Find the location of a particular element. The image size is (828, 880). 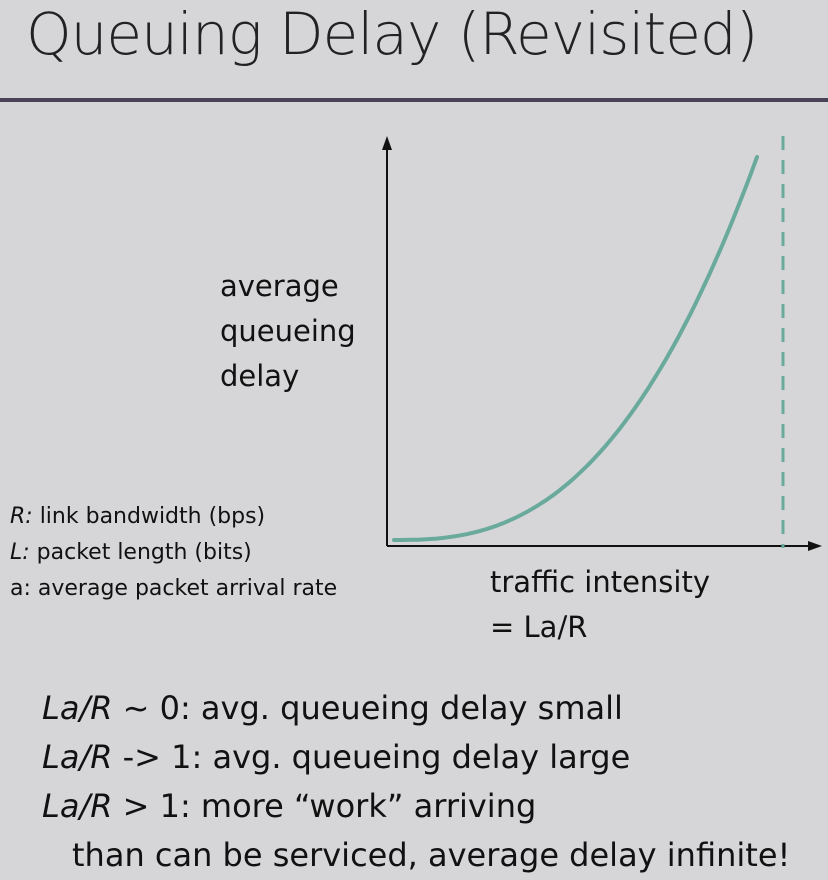

y-axis-label-line: average is located at coordinates (279, 286).